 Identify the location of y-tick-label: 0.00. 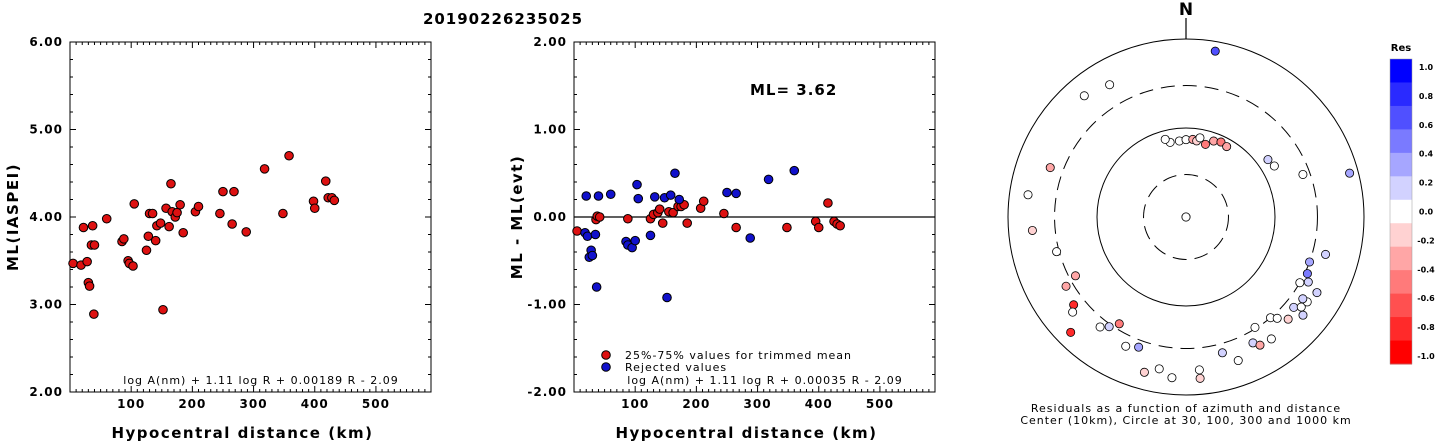
(550, 217).